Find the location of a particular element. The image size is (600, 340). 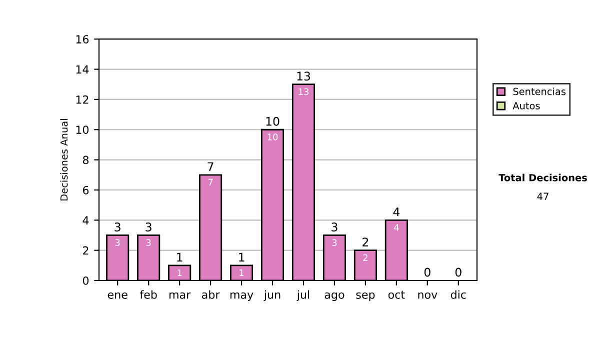

data-label: 7 is located at coordinates (210, 182).